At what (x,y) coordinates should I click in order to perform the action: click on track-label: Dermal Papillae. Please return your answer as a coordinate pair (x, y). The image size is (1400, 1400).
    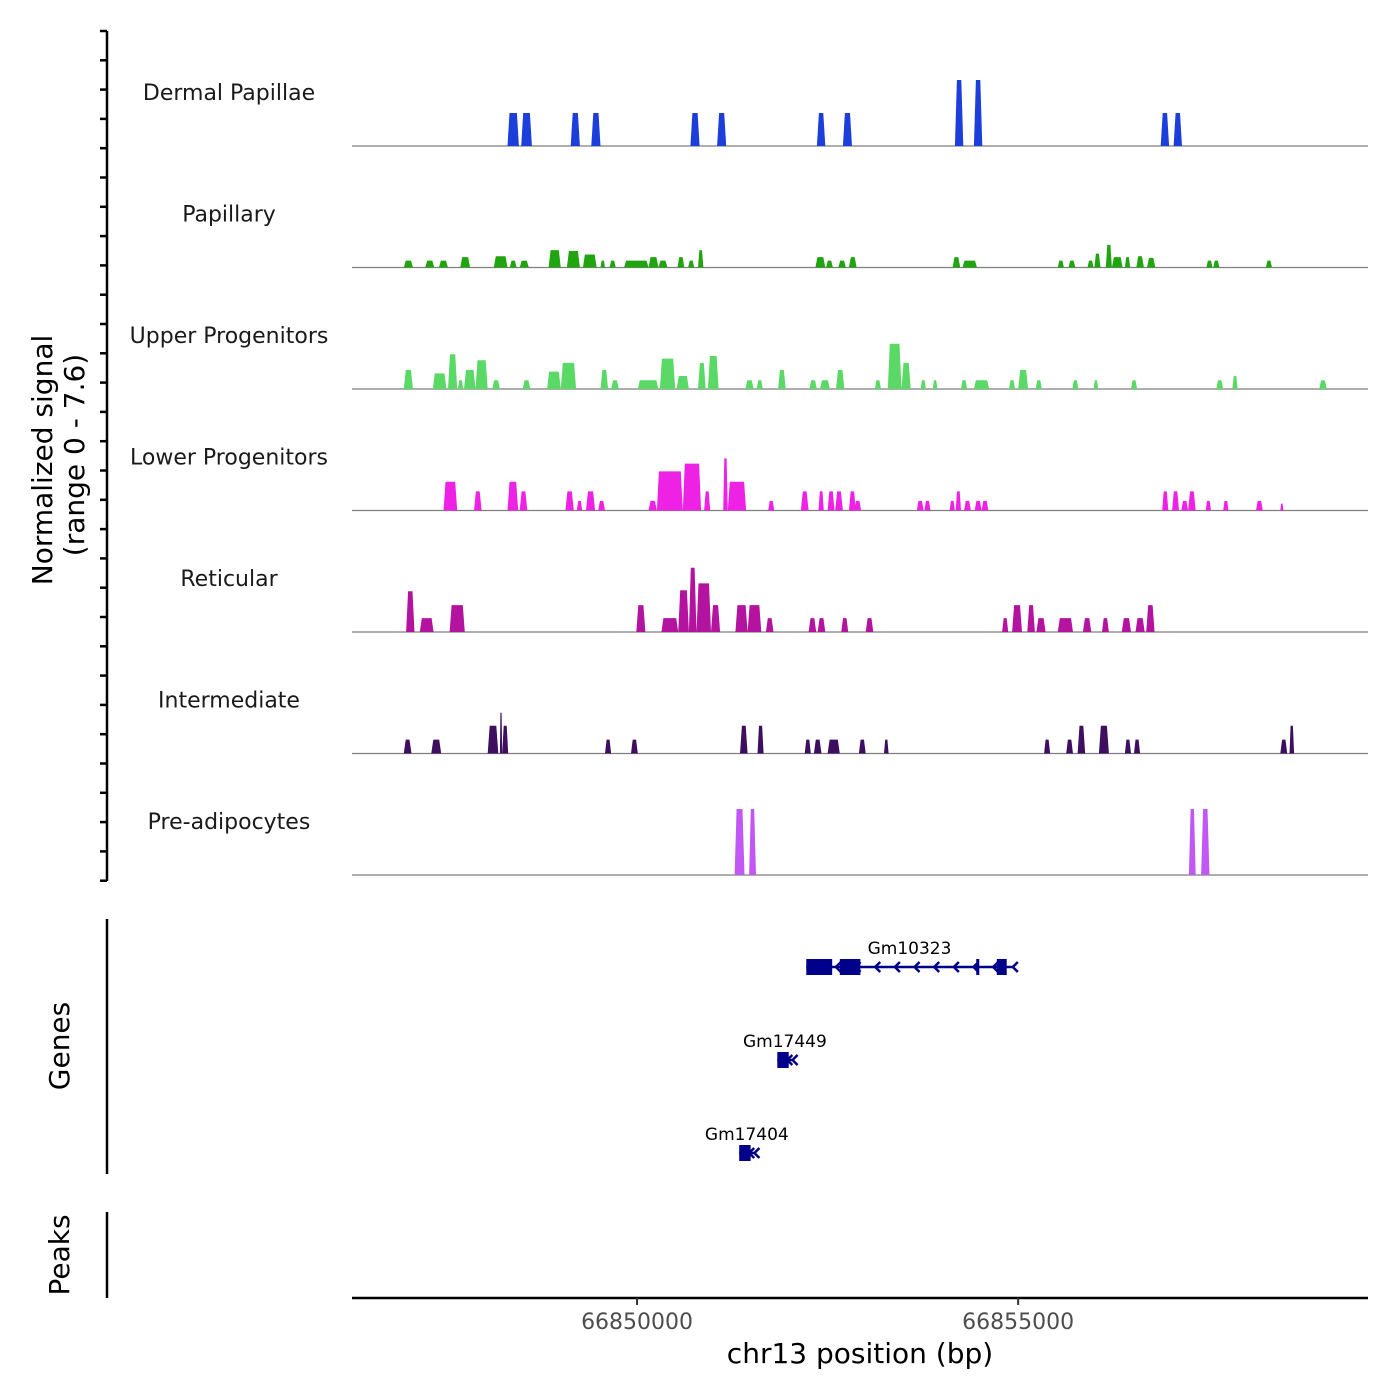
    Looking at the image, I should click on (229, 93).